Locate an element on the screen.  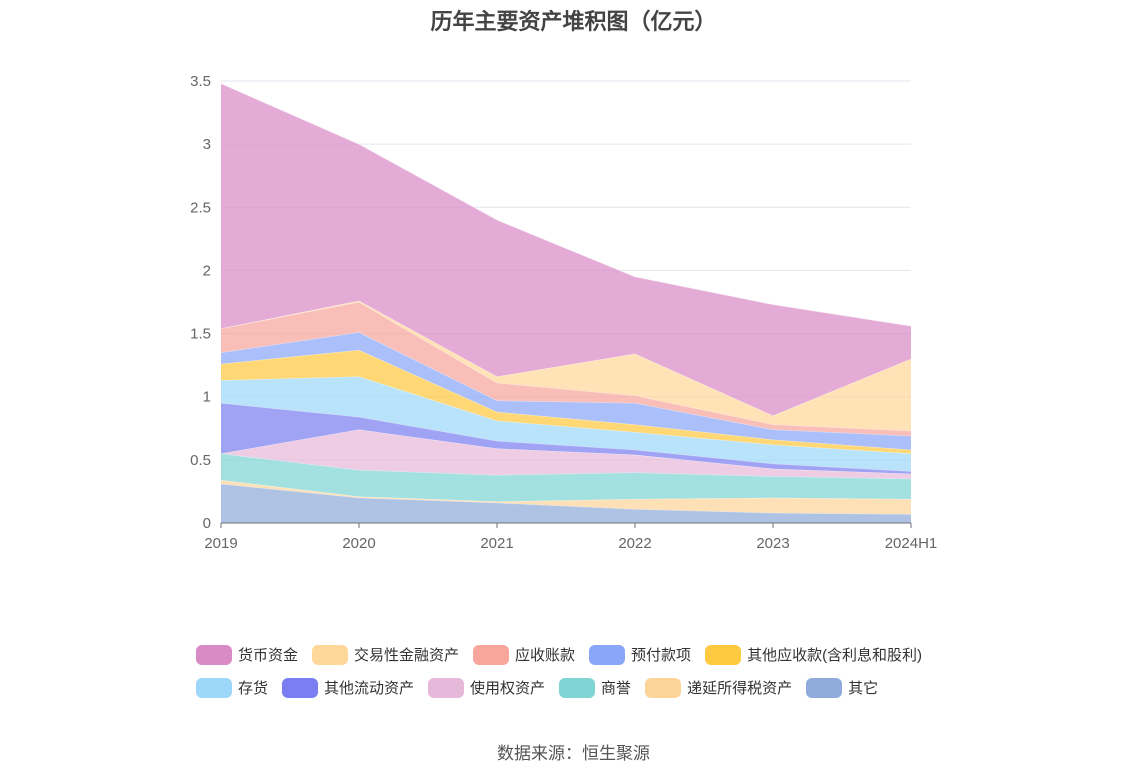
y-tick-label: 2 is located at coordinates (207, 270).